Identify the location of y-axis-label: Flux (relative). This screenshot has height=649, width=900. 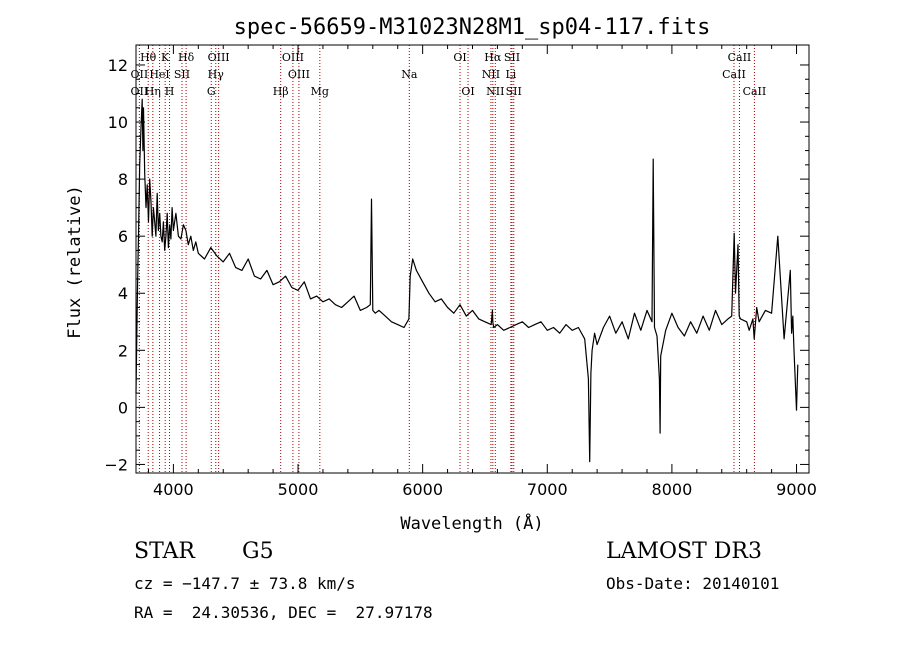
(75, 262).